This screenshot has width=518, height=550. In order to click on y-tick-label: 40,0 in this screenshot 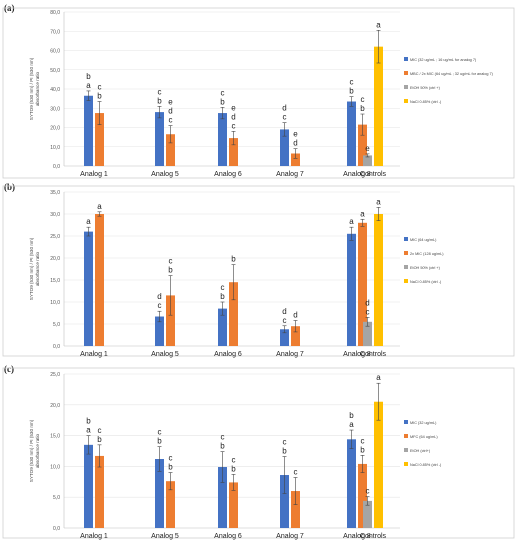, I will do `click(55, 90)`.